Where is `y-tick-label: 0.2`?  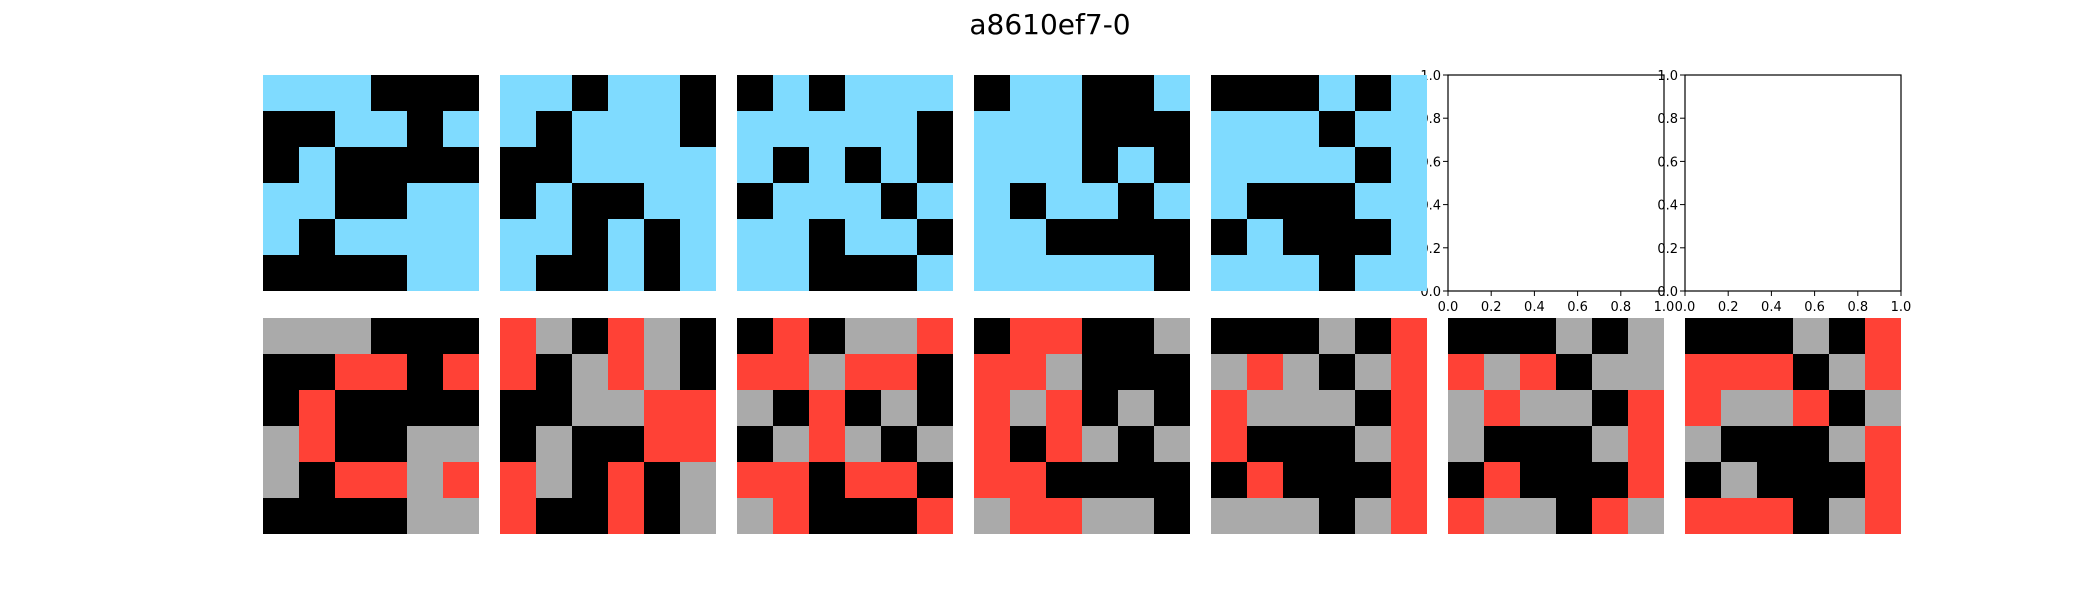 y-tick-label: 0.2 is located at coordinates (1667, 249).